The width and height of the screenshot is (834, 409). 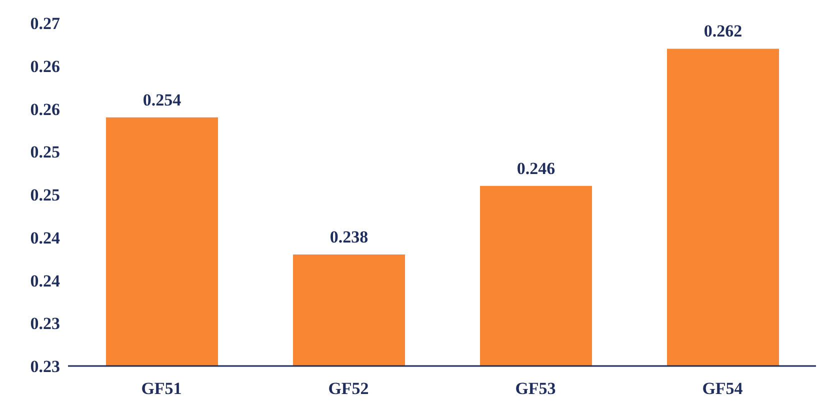 I want to click on data-label: 0.238, so click(x=349, y=237).